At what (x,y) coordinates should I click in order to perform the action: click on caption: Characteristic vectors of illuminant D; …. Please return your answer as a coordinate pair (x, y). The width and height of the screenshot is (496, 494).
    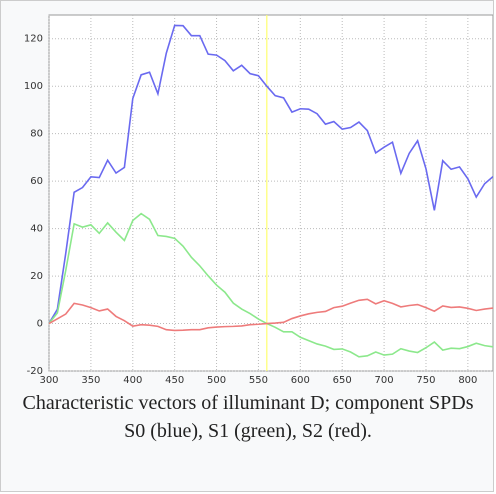
    Looking at the image, I should click on (248, 417).